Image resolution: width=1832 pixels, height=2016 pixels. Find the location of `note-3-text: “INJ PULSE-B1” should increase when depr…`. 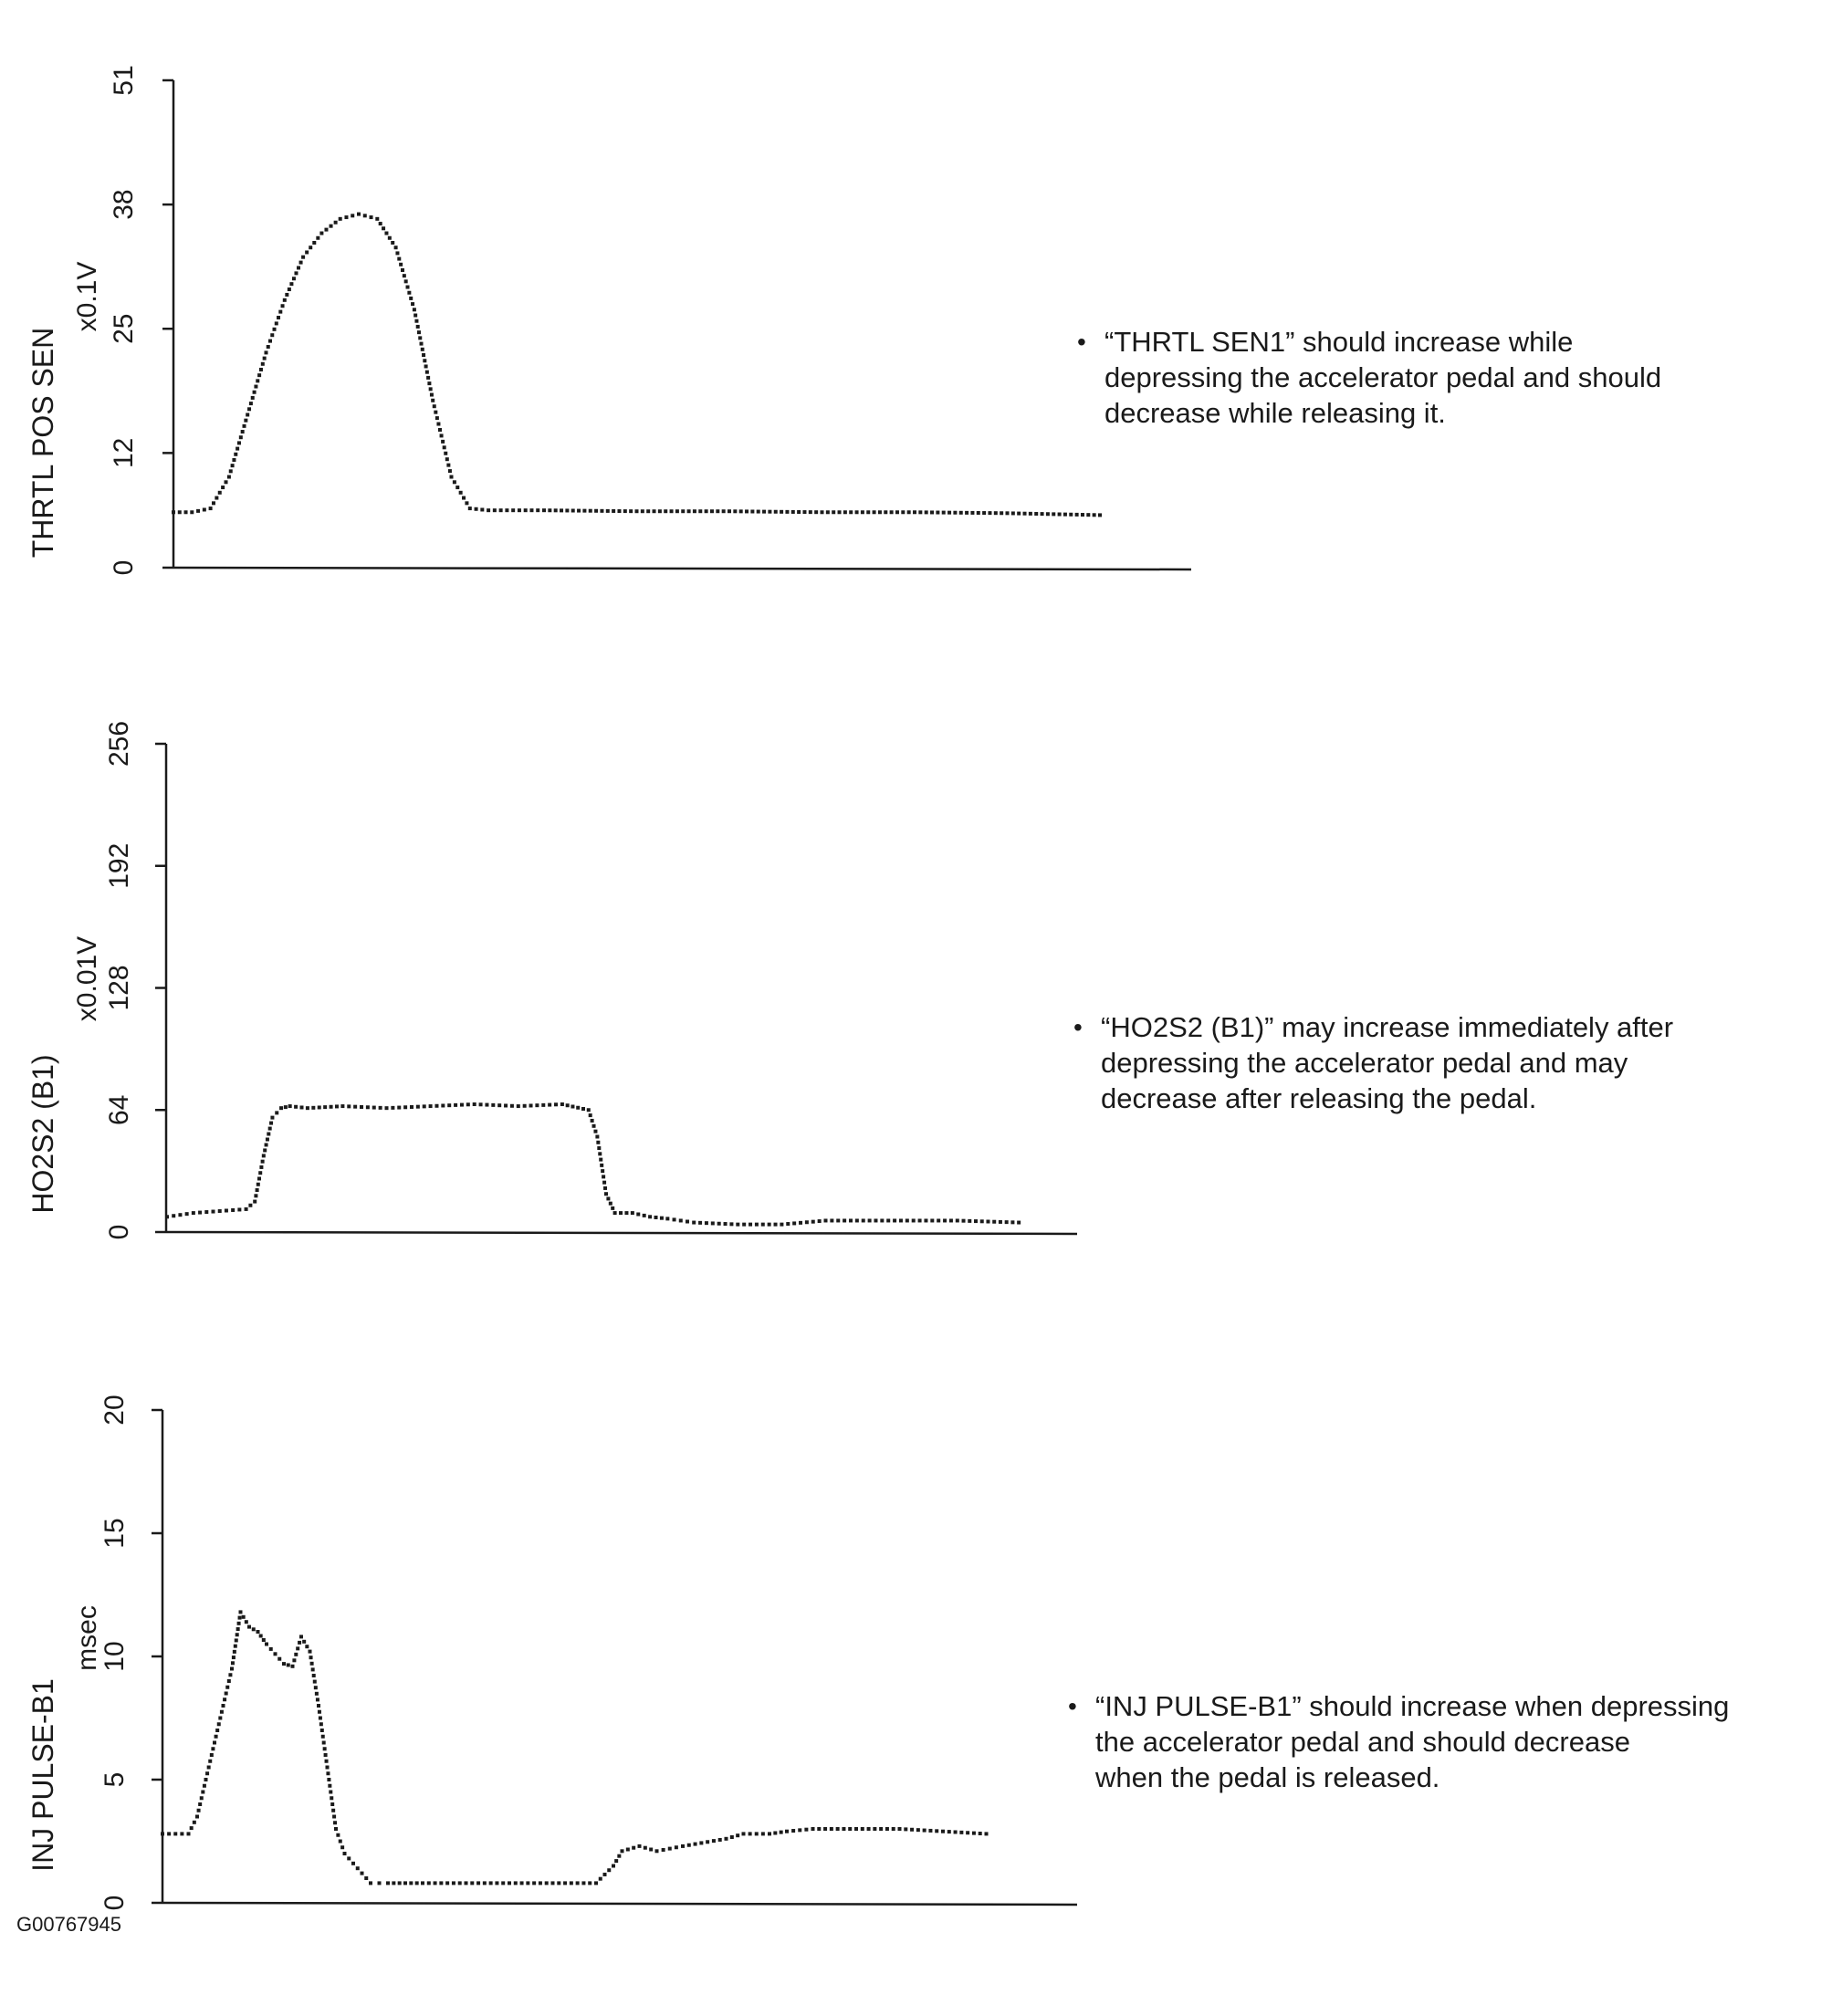

note-3-text: “INJ PULSE-B1” should increase when depr… is located at coordinates (1412, 1741).